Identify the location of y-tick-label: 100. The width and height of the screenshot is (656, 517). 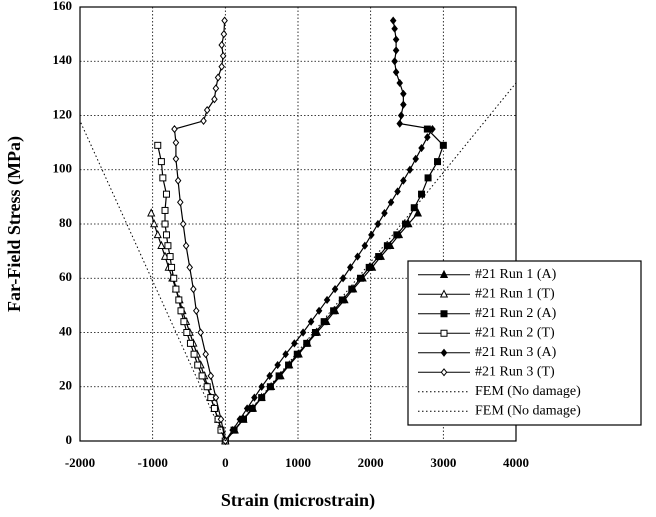
(63, 168).